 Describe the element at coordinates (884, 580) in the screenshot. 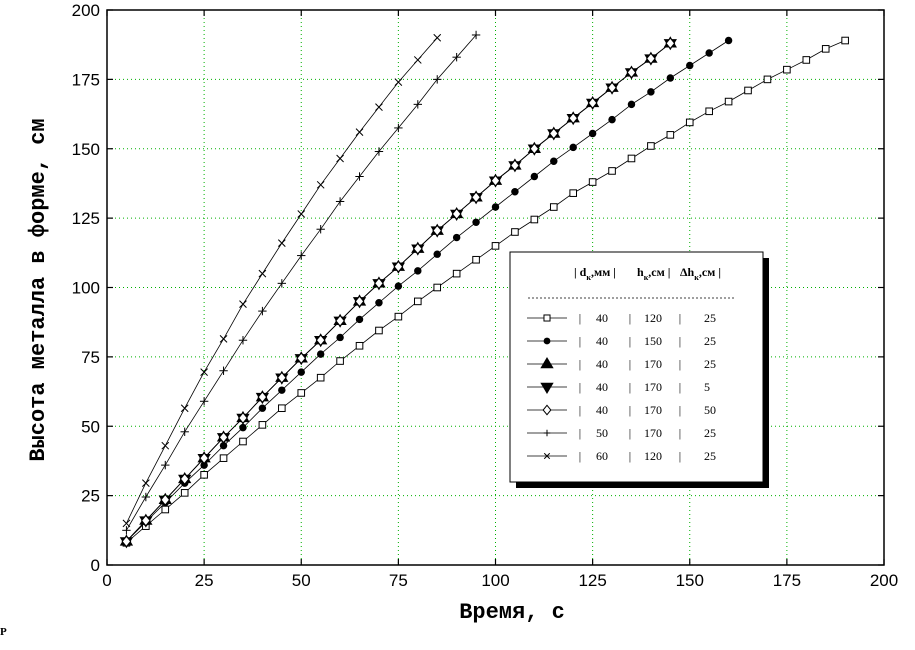

I see `x-tick-label: 200` at that location.